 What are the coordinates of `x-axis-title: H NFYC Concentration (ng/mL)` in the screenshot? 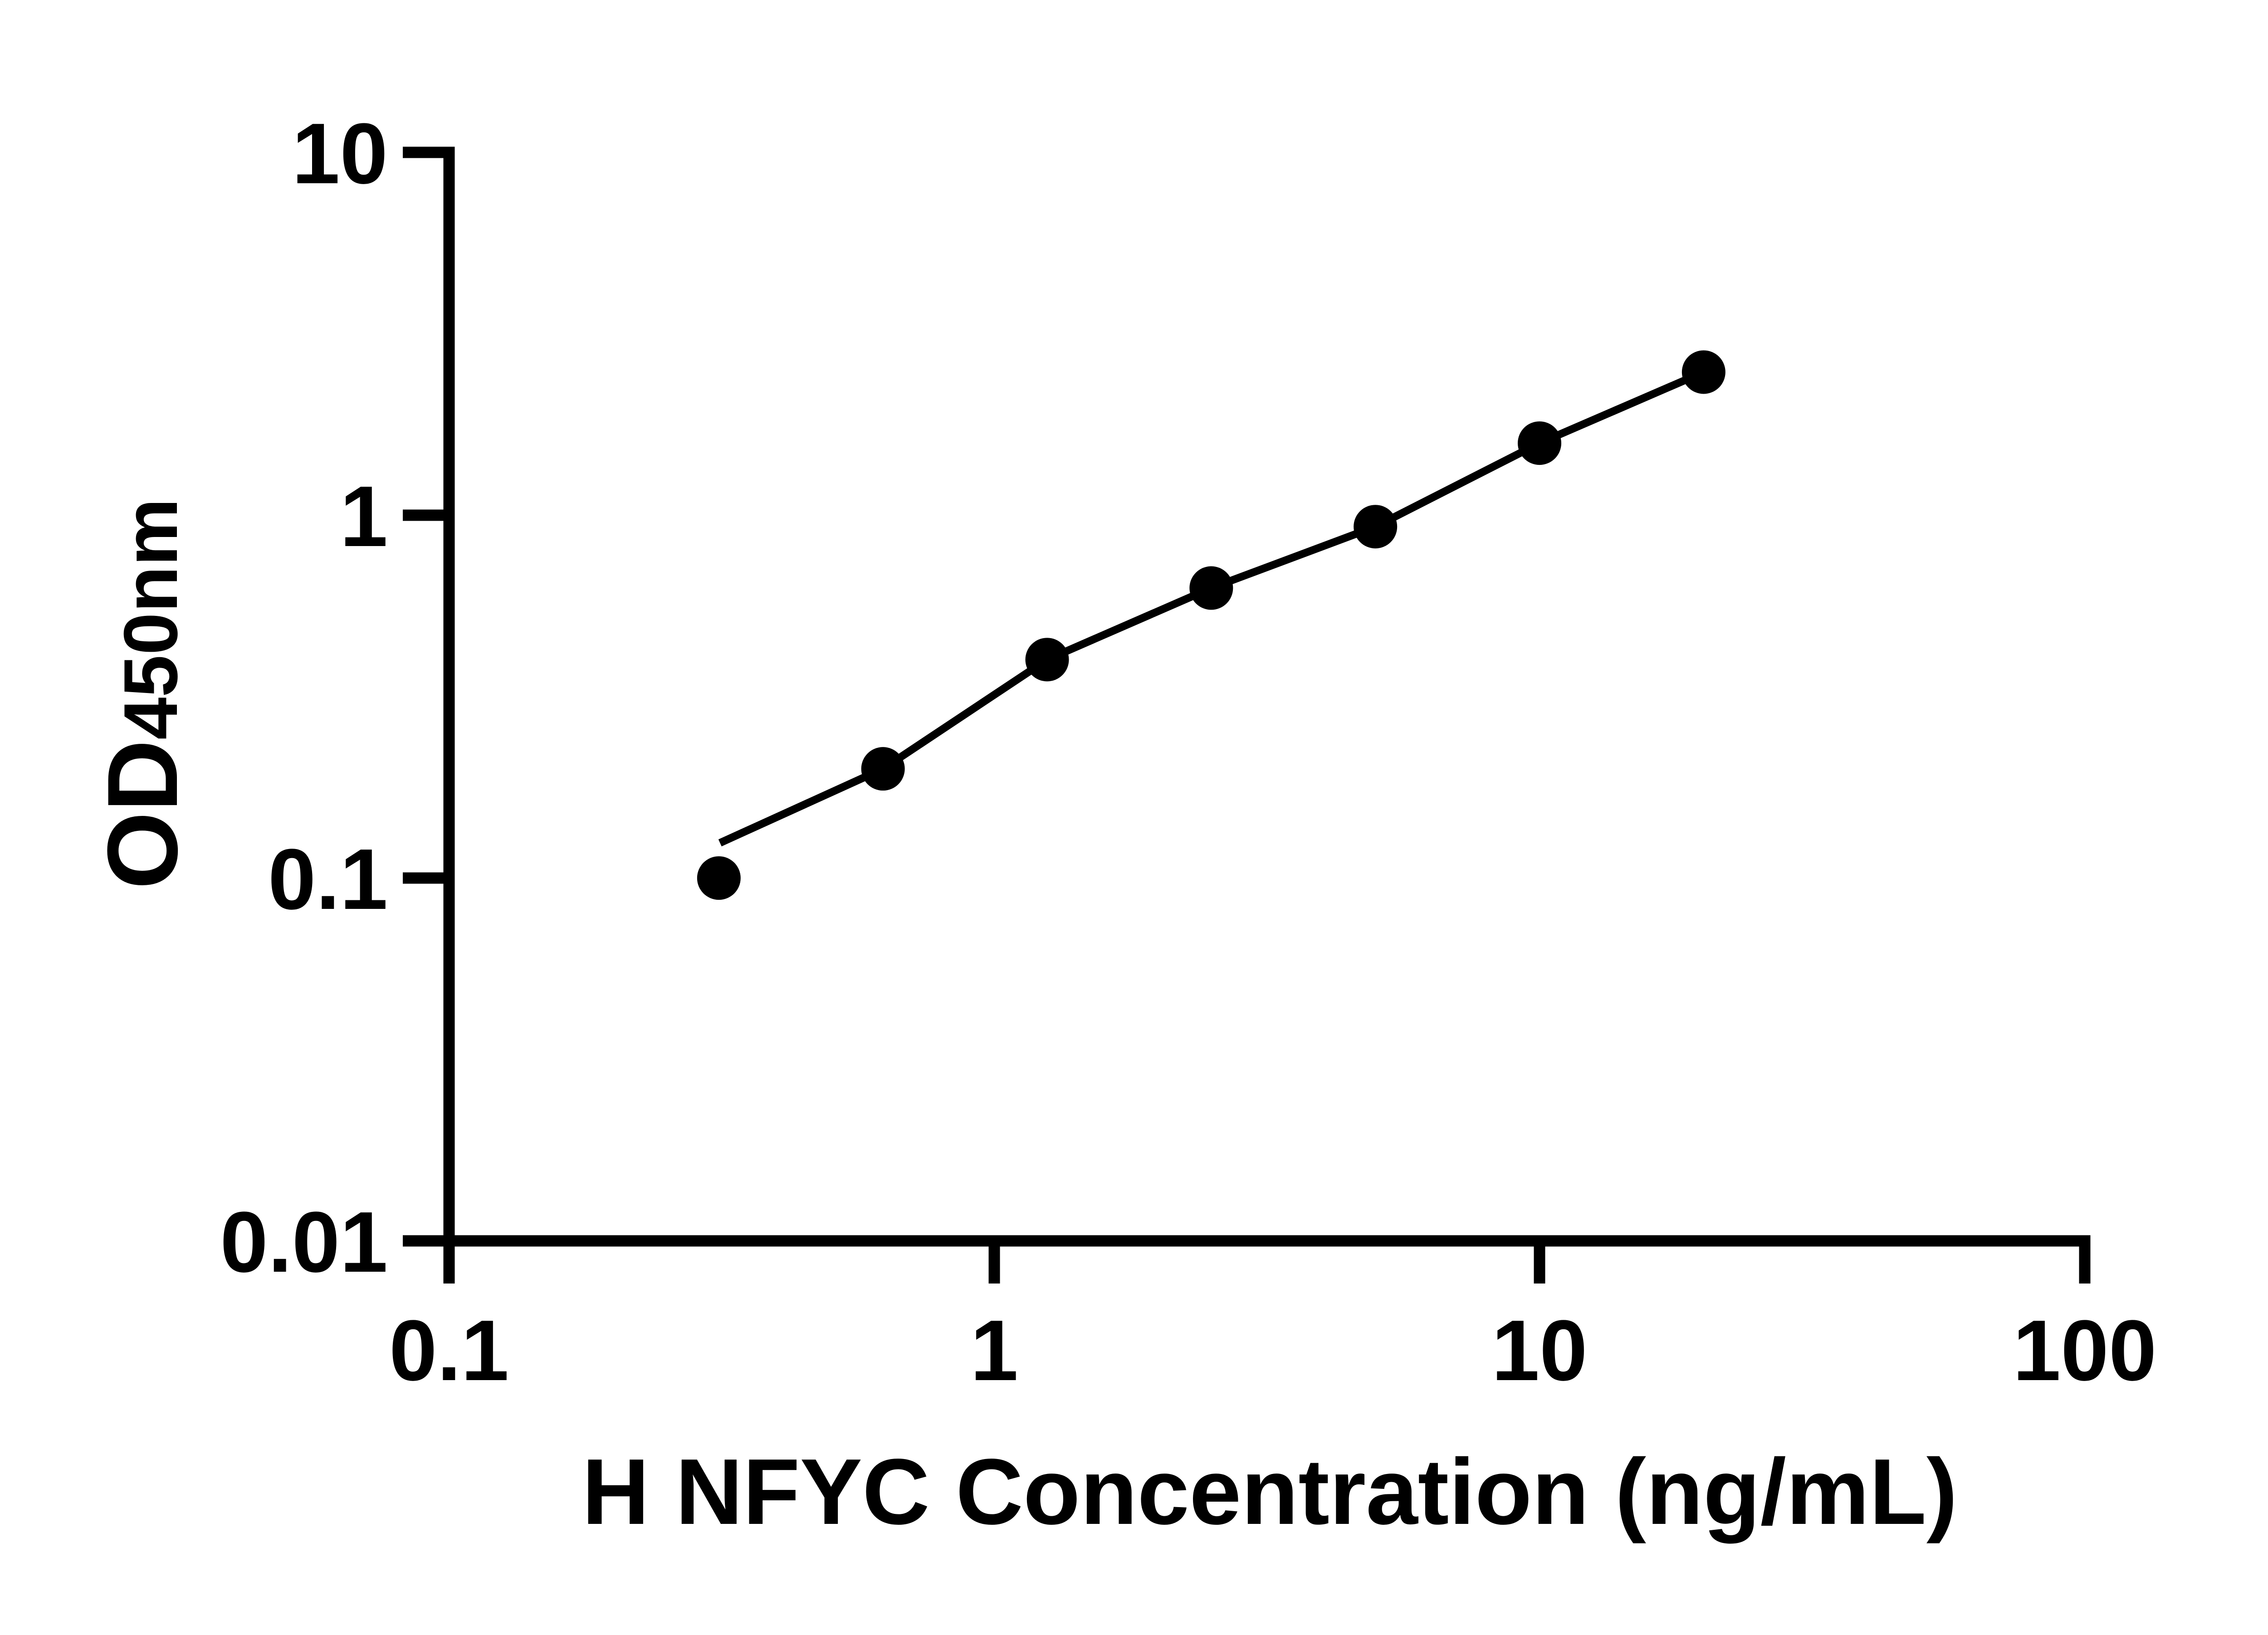 It's located at (1270, 1492).